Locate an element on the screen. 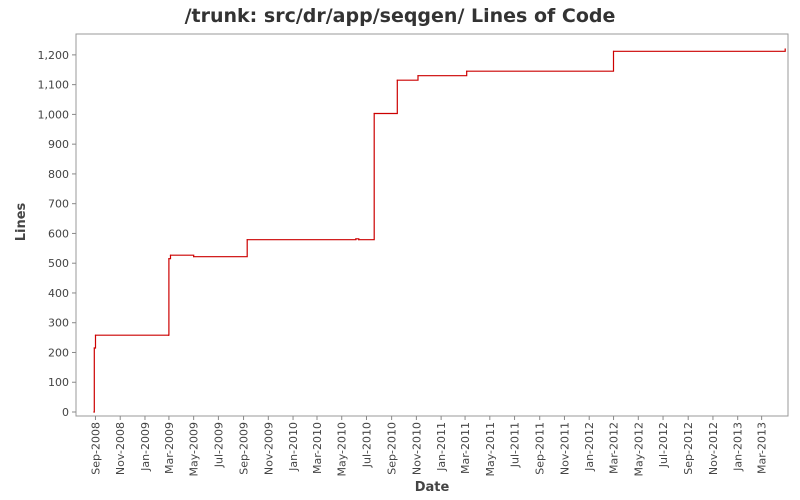  y-axis-label: Lines is located at coordinates (21, 221).